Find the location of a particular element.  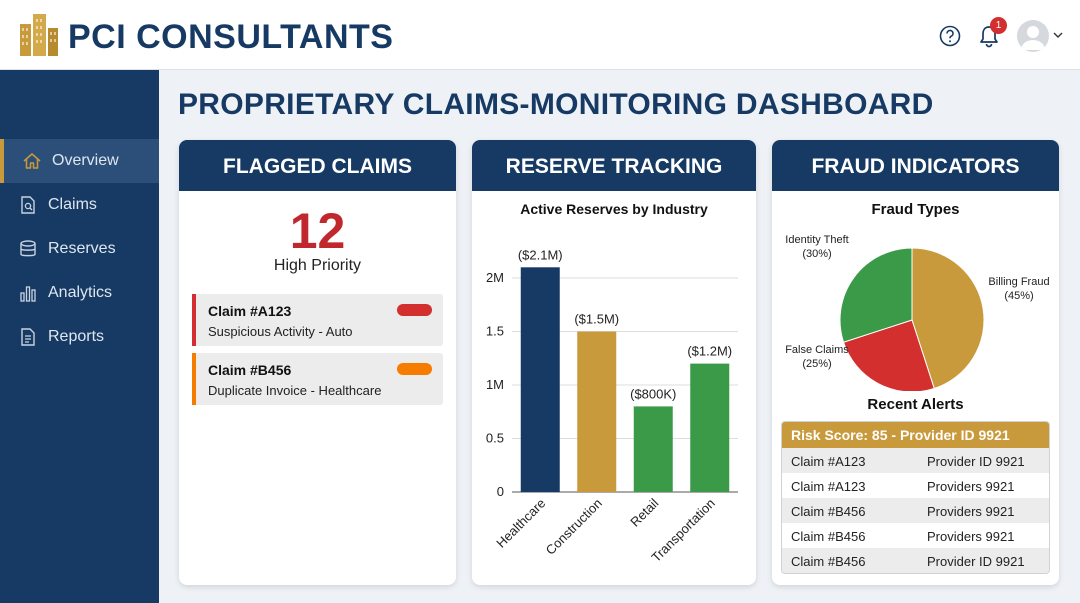

sidebar-item-claims: Claims is located at coordinates (79, 205).